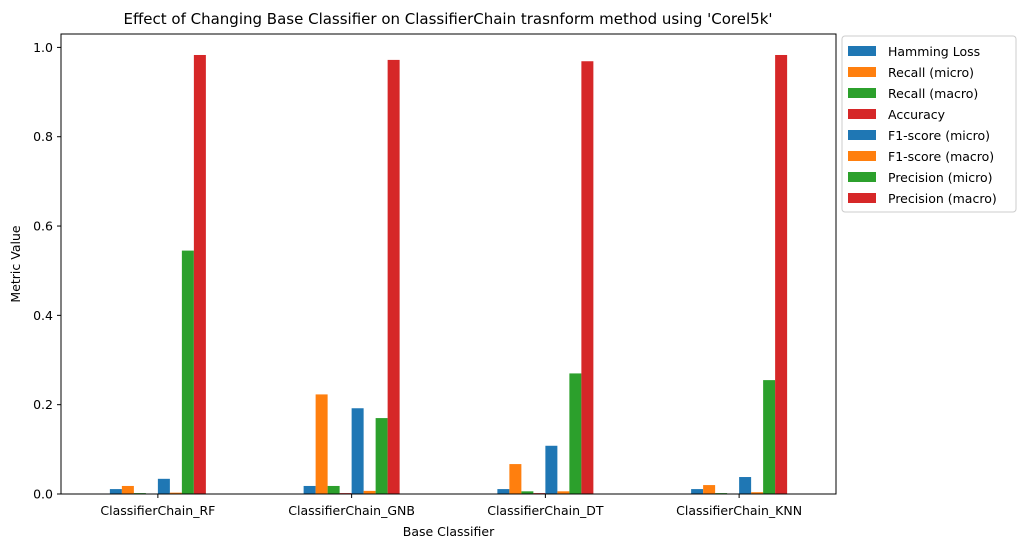  What do you see at coordinates (43, 136) in the screenshot?
I see `y-tick-label: 0.8` at bounding box center [43, 136].